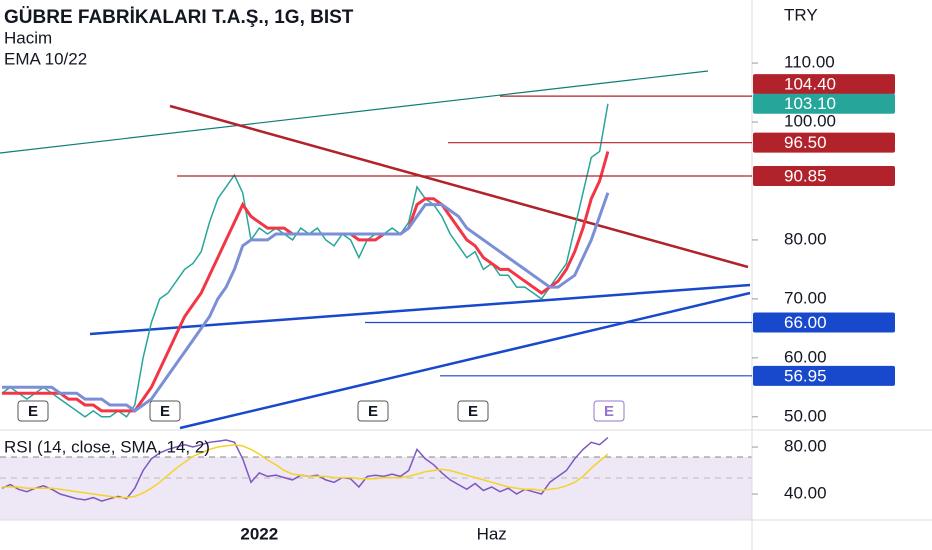  Describe the element at coordinates (805, 175) in the screenshot. I see `price-label: 90.85` at that location.